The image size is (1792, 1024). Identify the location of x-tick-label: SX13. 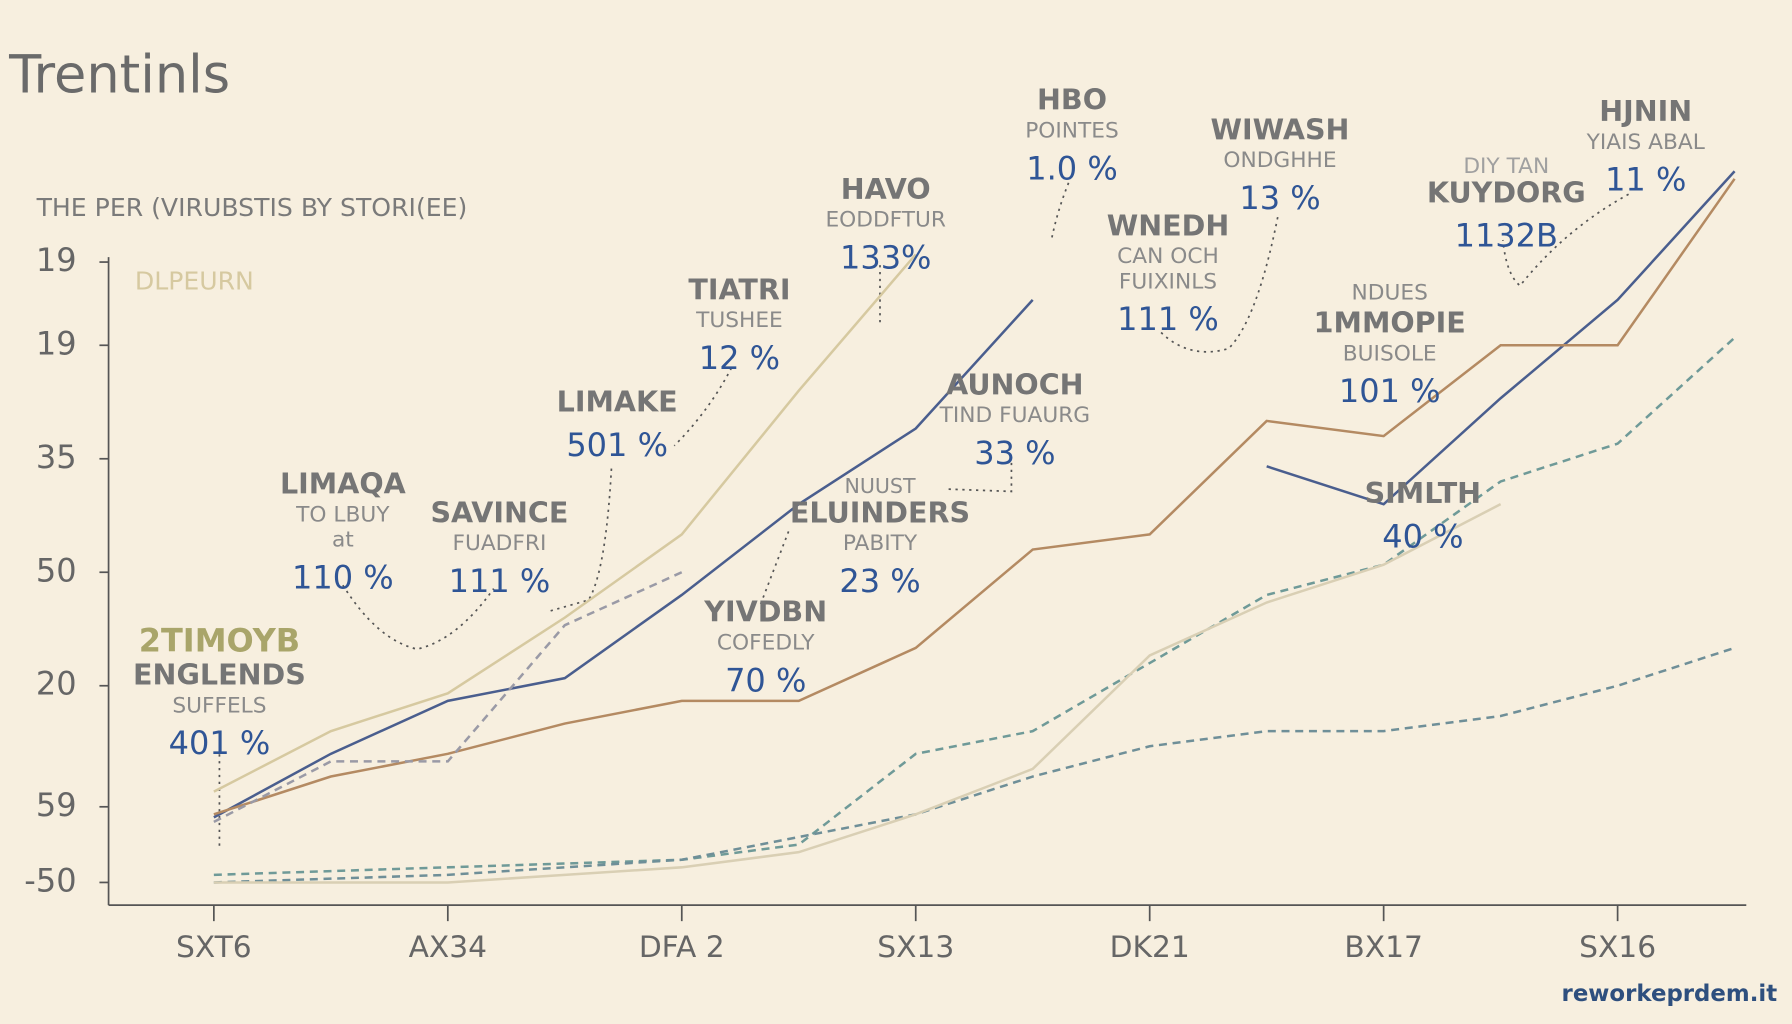
(915, 947).